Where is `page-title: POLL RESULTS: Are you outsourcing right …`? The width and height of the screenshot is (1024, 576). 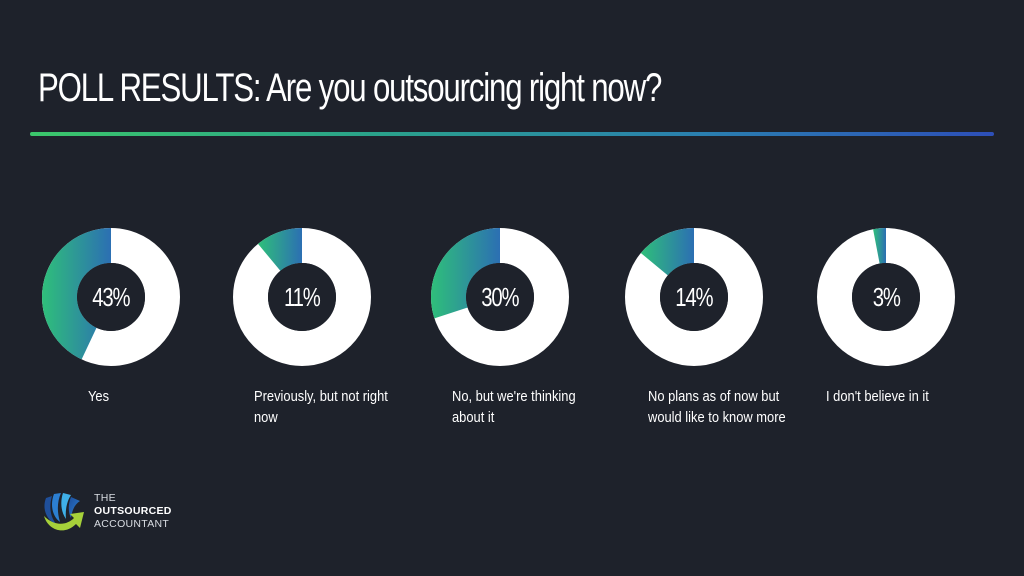
page-title: POLL RESULTS: Are you outsourcing right … is located at coordinates (350, 88).